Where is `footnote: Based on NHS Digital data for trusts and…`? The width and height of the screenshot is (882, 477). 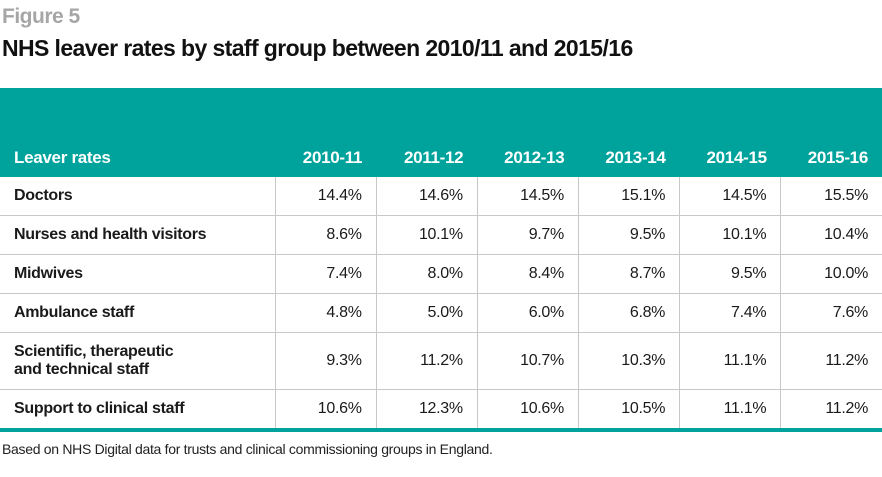 footnote: Based on NHS Digital data for trusts and… is located at coordinates (247, 449).